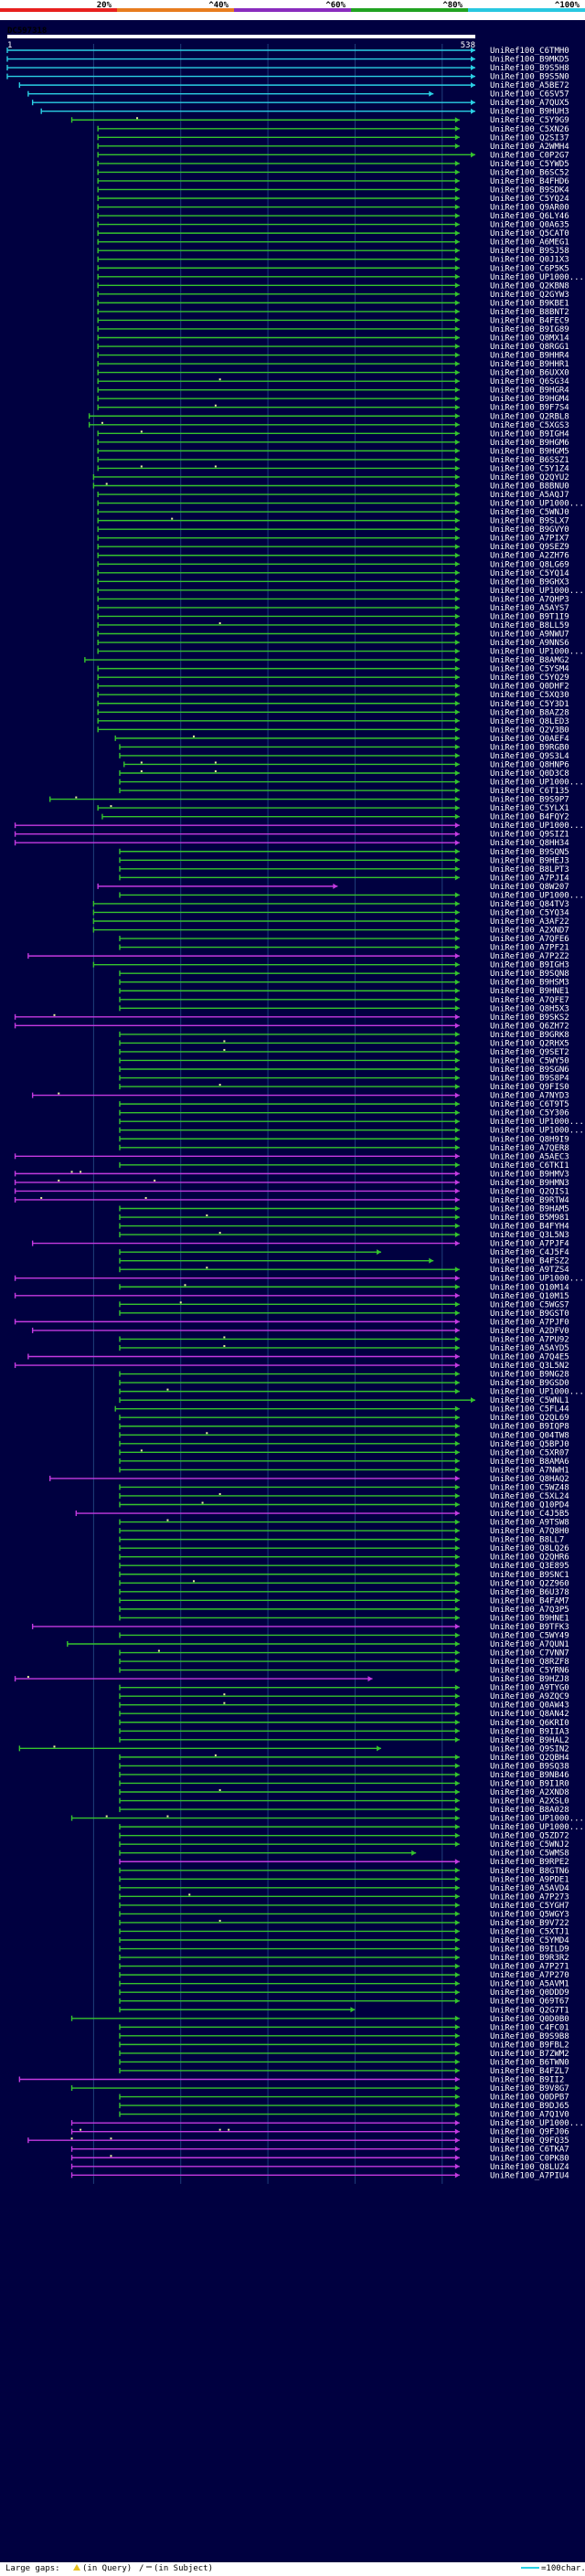  Describe the element at coordinates (527, 10) in the screenshot. I see `scale-segment` at that location.